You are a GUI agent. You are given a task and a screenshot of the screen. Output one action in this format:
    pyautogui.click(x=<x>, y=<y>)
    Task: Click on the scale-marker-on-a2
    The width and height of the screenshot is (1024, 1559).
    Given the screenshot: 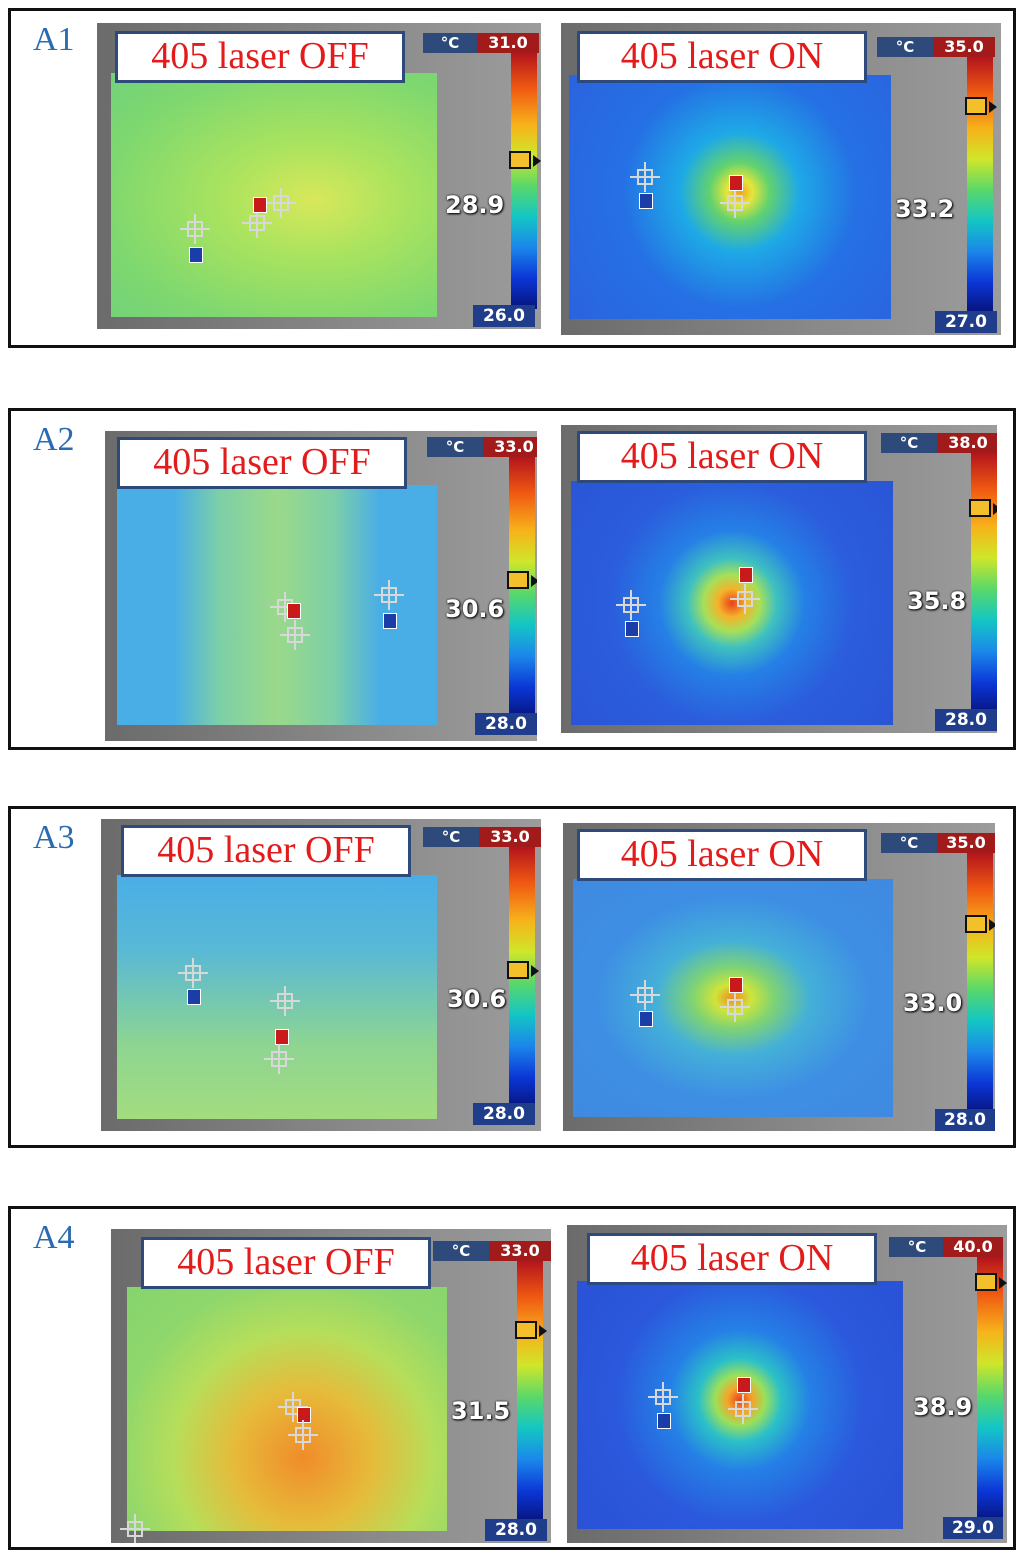 What is the action you would take?
    pyautogui.click(x=983, y=508)
    